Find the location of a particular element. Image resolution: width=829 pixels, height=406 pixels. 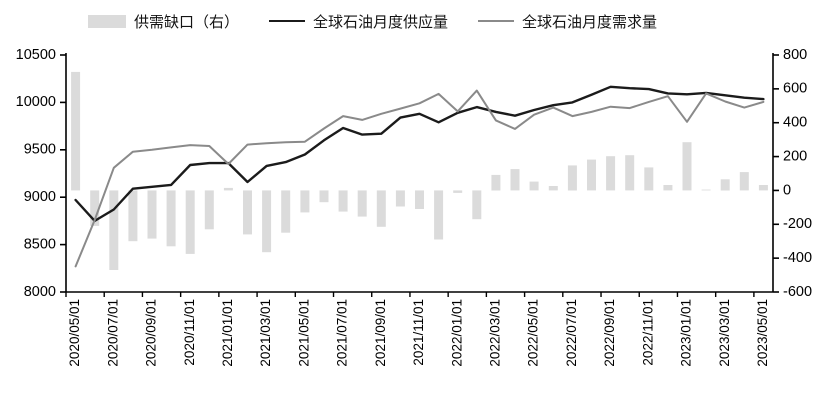

x-axis-label: 2020/11/01 is located at coordinates (189, 332).